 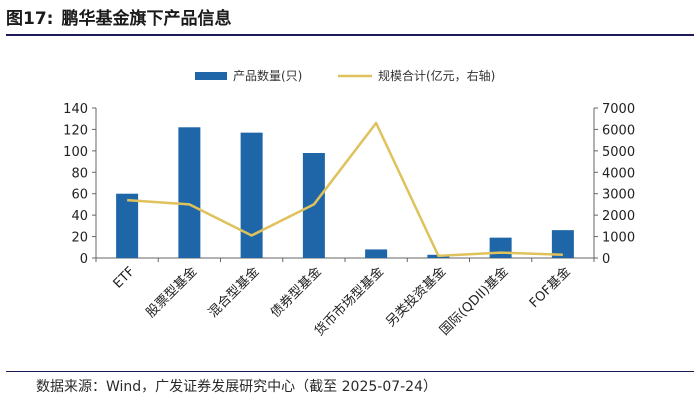 What do you see at coordinates (84, 259) in the screenshot?
I see `left-tick-label: 0` at bounding box center [84, 259].